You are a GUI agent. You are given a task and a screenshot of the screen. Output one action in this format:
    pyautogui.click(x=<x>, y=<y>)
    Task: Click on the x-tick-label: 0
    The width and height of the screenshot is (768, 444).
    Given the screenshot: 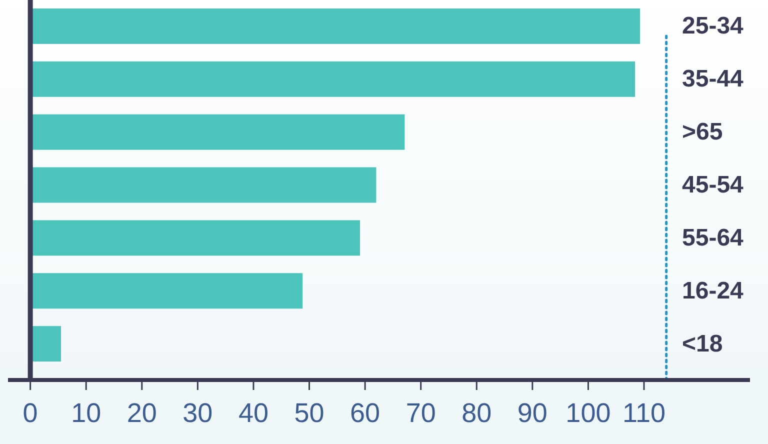 What is the action you would take?
    pyautogui.click(x=30, y=413)
    